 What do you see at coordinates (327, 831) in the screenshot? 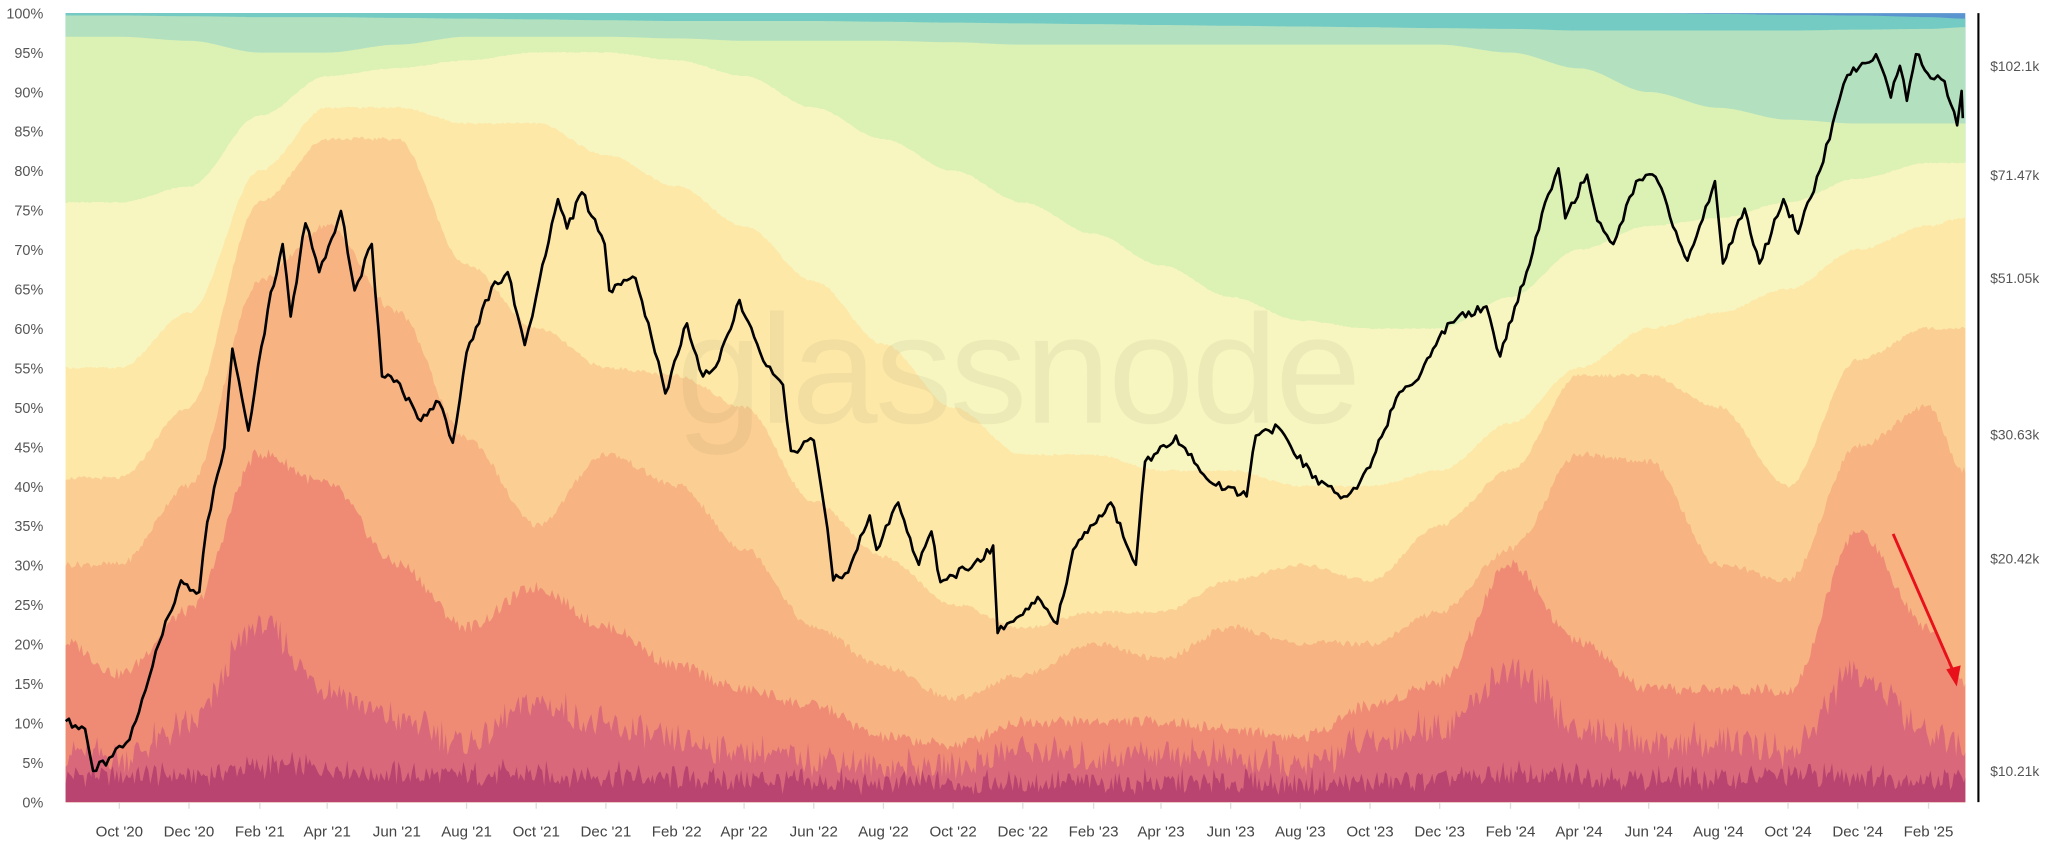
I see `x-tick-label: Apr '21` at bounding box center [327, 831].